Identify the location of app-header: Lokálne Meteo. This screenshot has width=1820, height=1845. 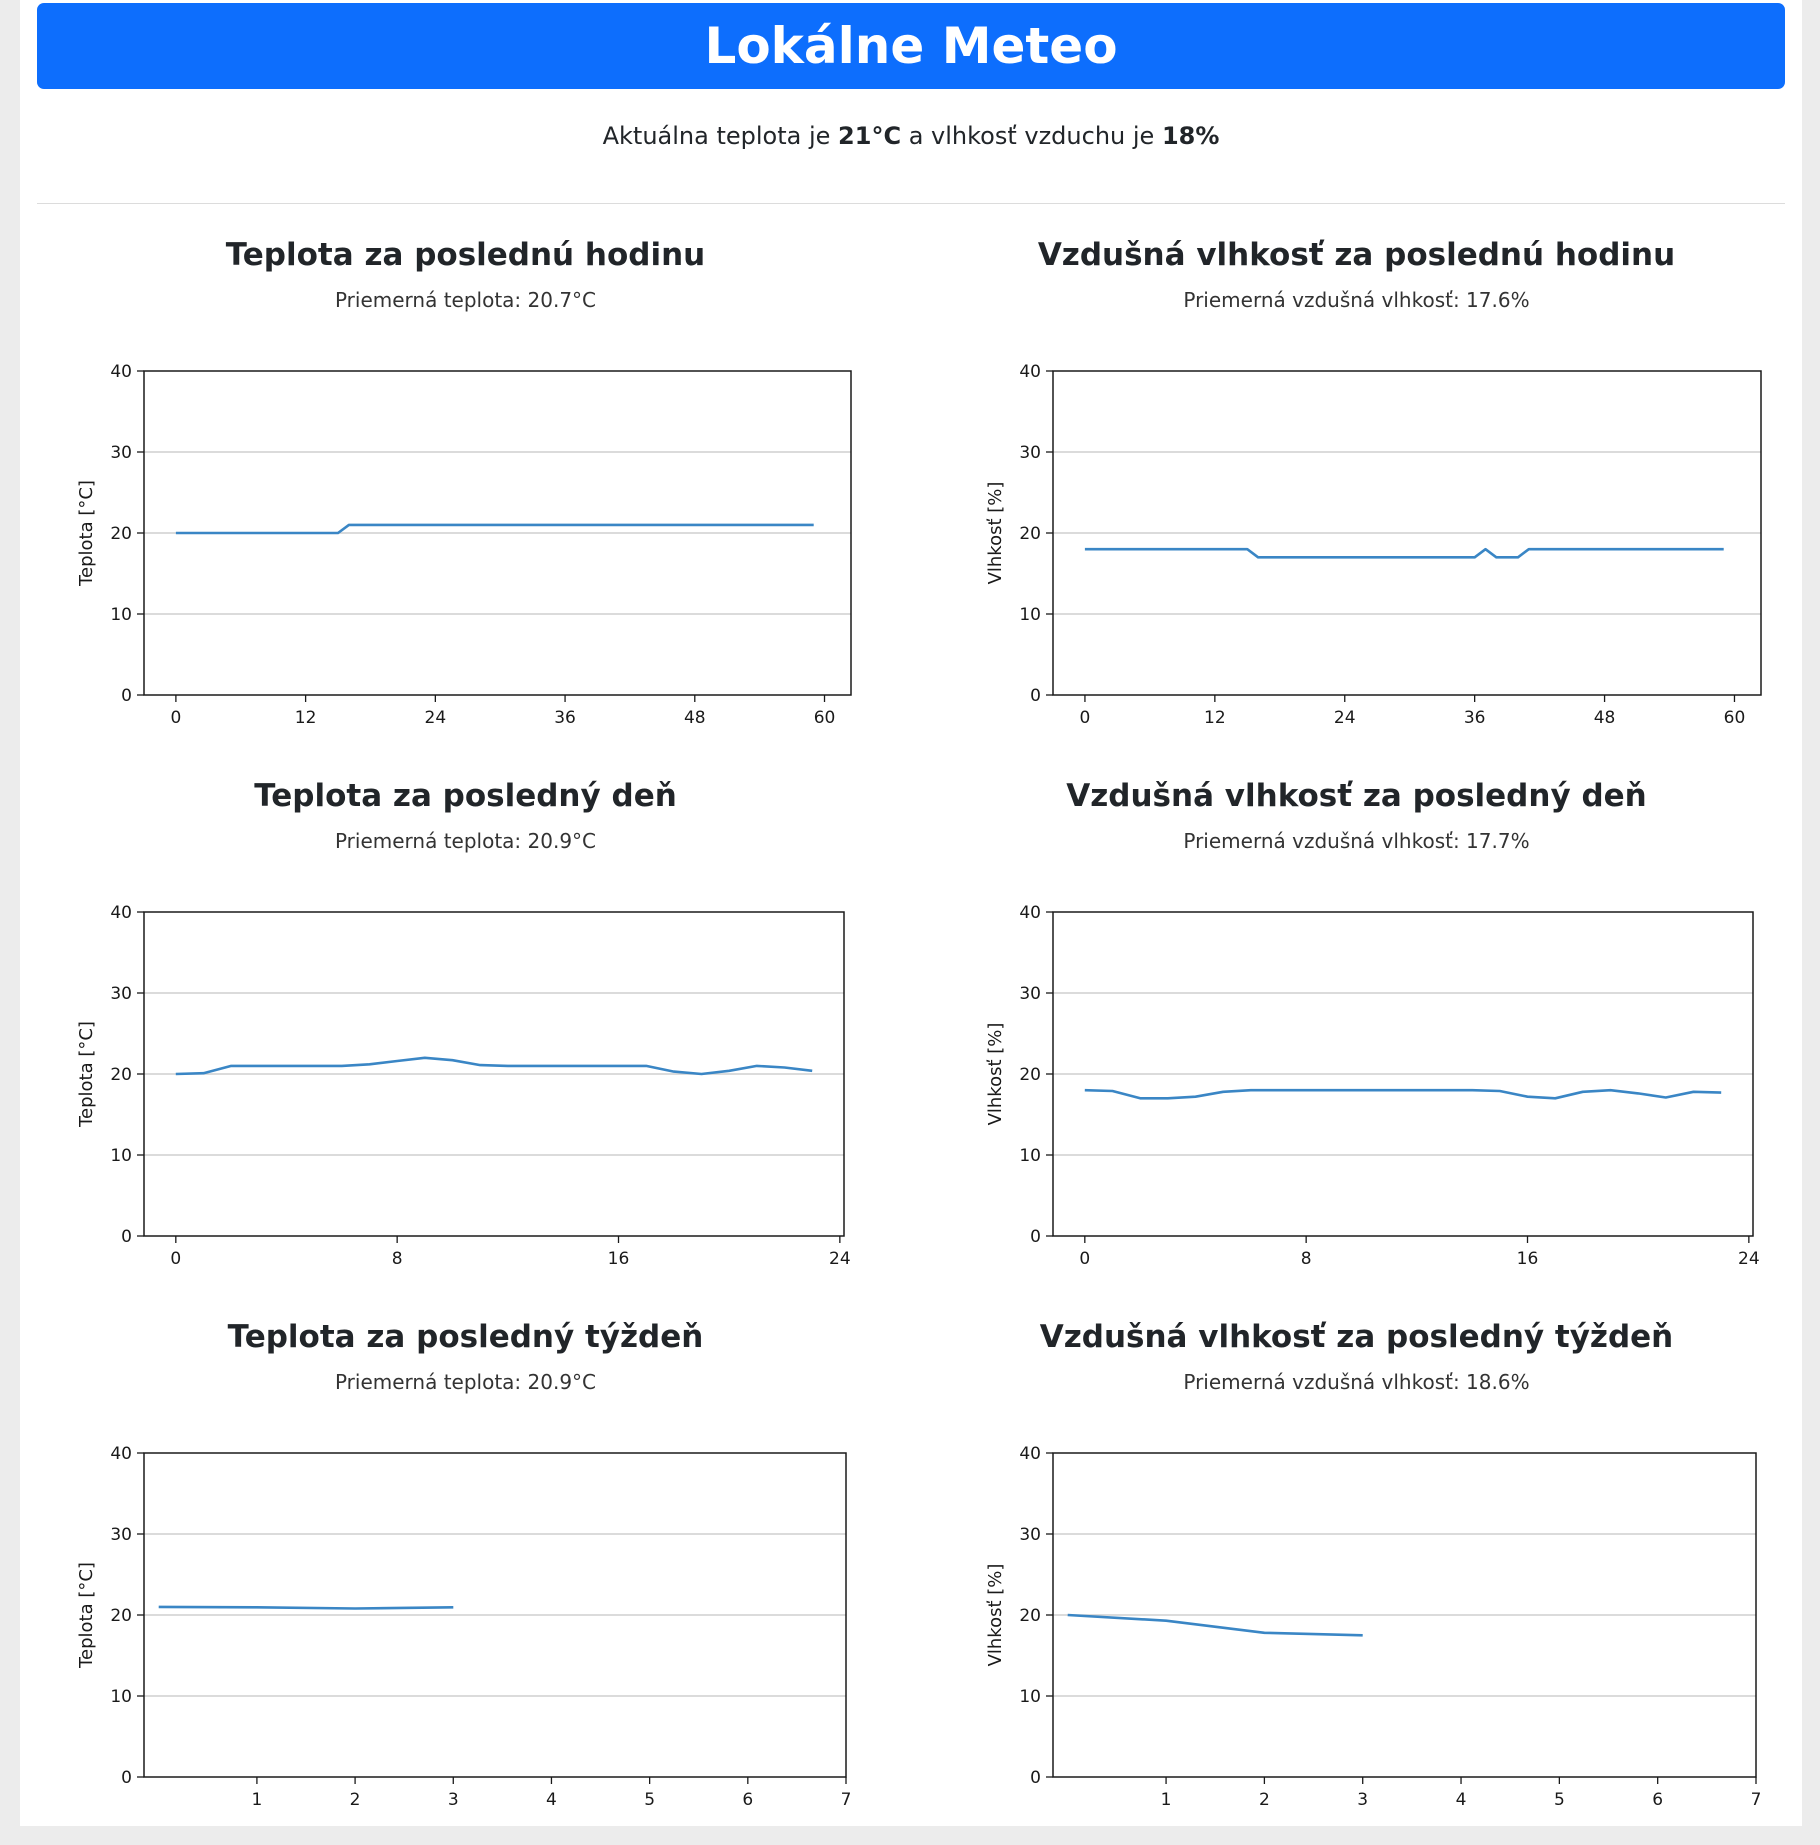
(911, 46).